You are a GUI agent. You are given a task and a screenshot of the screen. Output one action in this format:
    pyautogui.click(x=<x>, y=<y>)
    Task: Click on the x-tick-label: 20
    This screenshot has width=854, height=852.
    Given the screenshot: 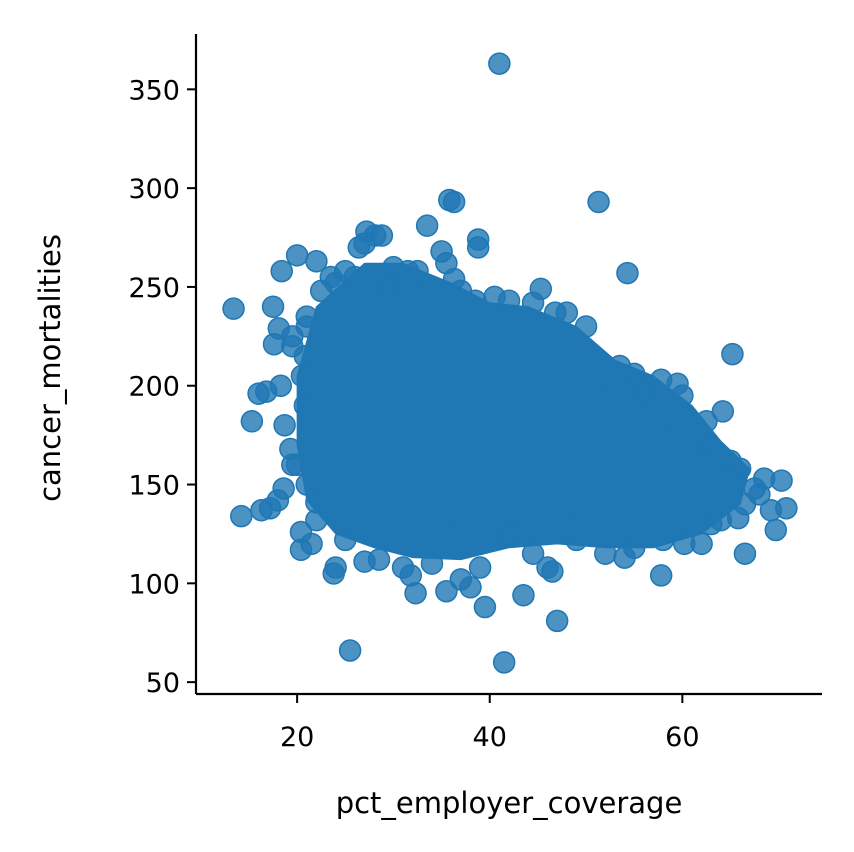 What is the action you would take?
    pyautogui.click(x=297, y=737)
    